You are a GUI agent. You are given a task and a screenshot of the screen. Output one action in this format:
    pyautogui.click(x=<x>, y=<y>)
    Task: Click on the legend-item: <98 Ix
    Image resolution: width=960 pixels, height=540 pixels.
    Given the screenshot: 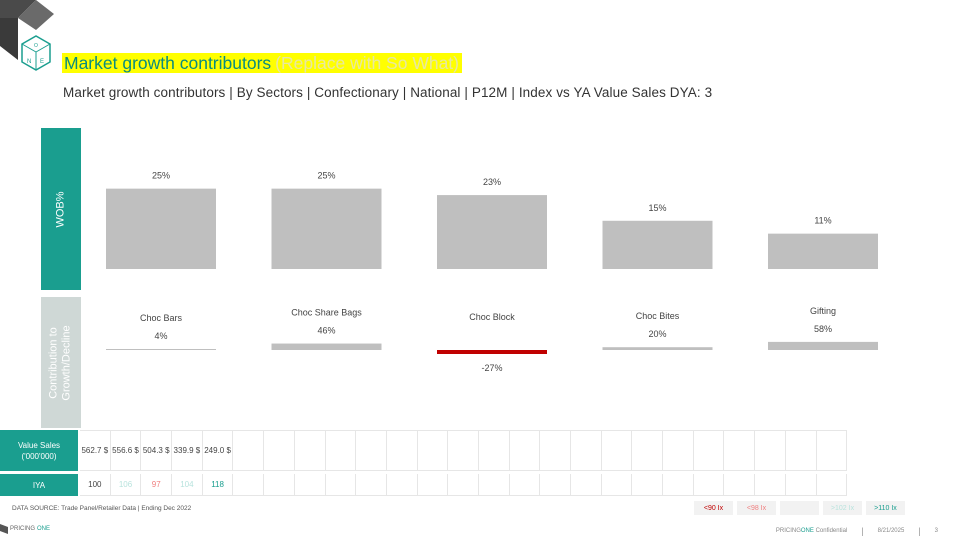 What is the action you would take?
    pyautogui.click(x=756, y=508)
    